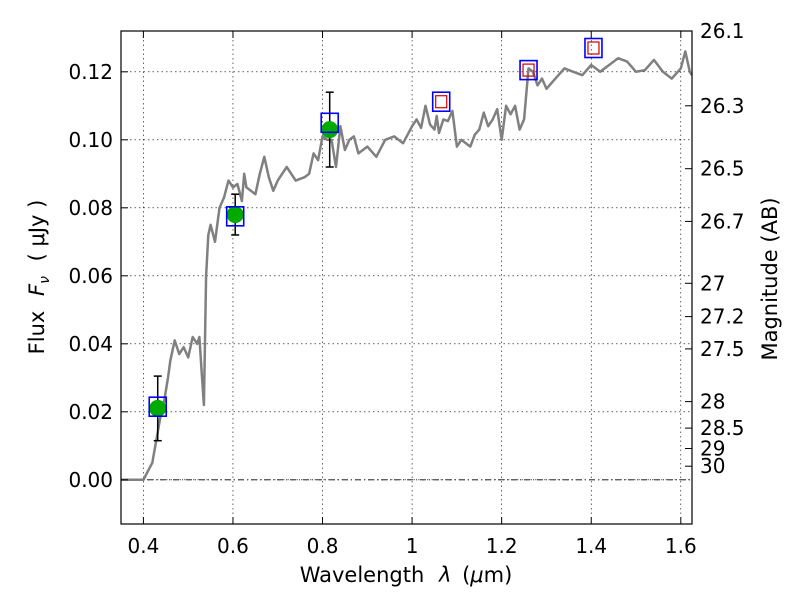 Image resolution: width=800 pixels, height=600 pixels. What do you see at coordinates (90, 72) in the screenshot?
I see `y-tick-label: 0.12` at bounding box center [90, 72].